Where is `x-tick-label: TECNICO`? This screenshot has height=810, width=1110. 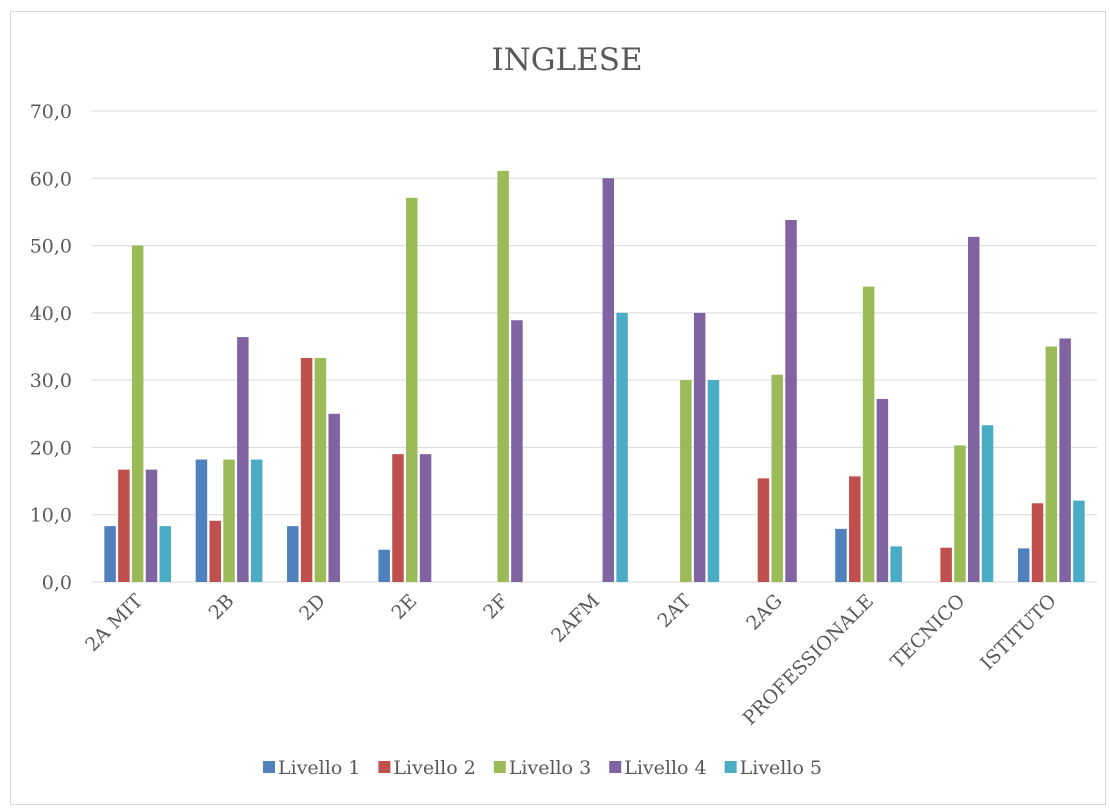 x-tick-label: TECNICO is located at coordinates (928, 631).